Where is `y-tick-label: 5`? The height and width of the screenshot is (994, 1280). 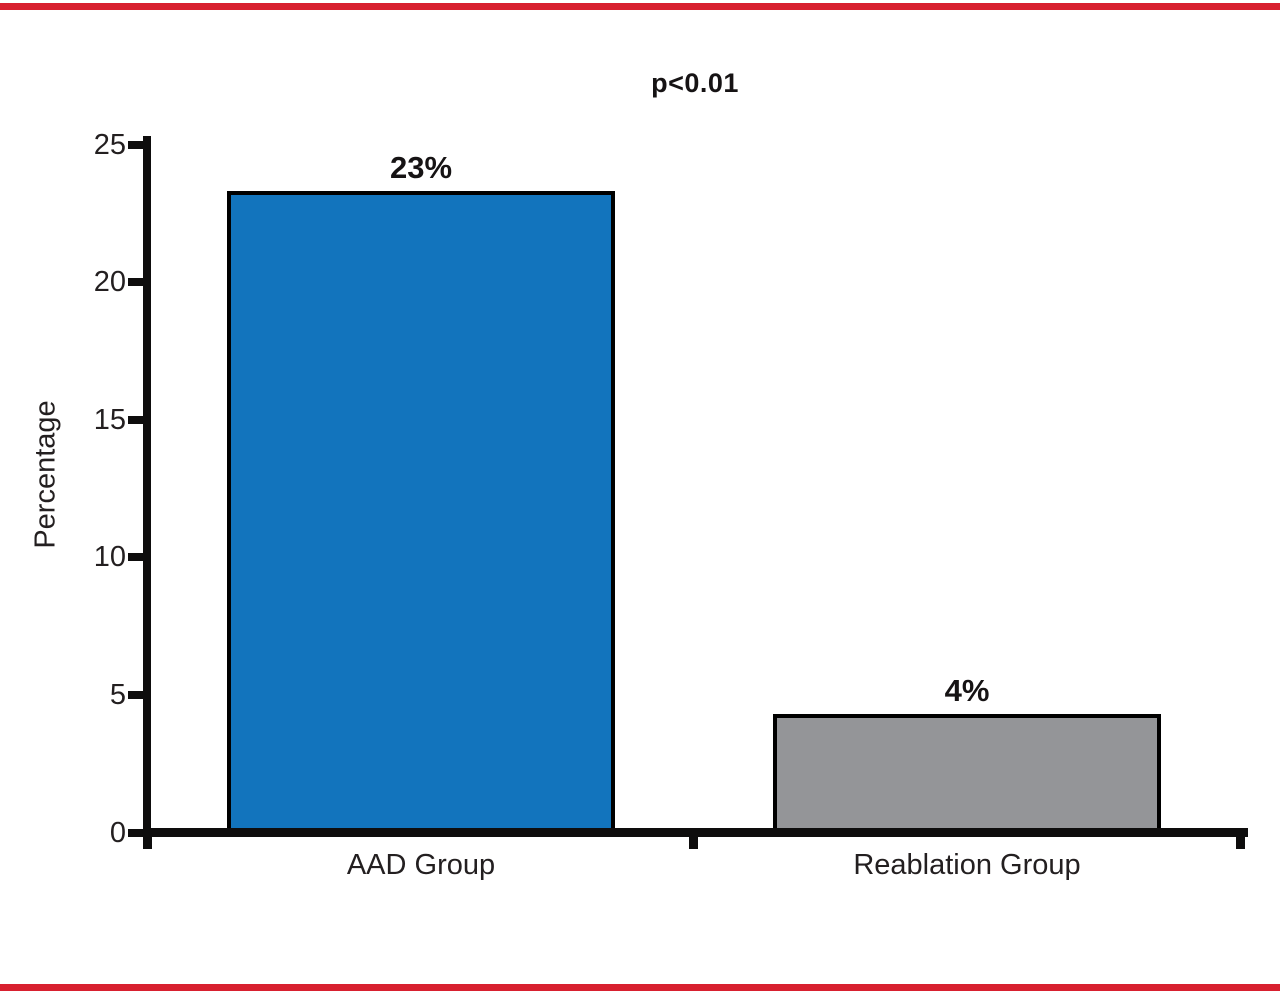
y-tick-label: 5 is located at coordinates (117, 695).